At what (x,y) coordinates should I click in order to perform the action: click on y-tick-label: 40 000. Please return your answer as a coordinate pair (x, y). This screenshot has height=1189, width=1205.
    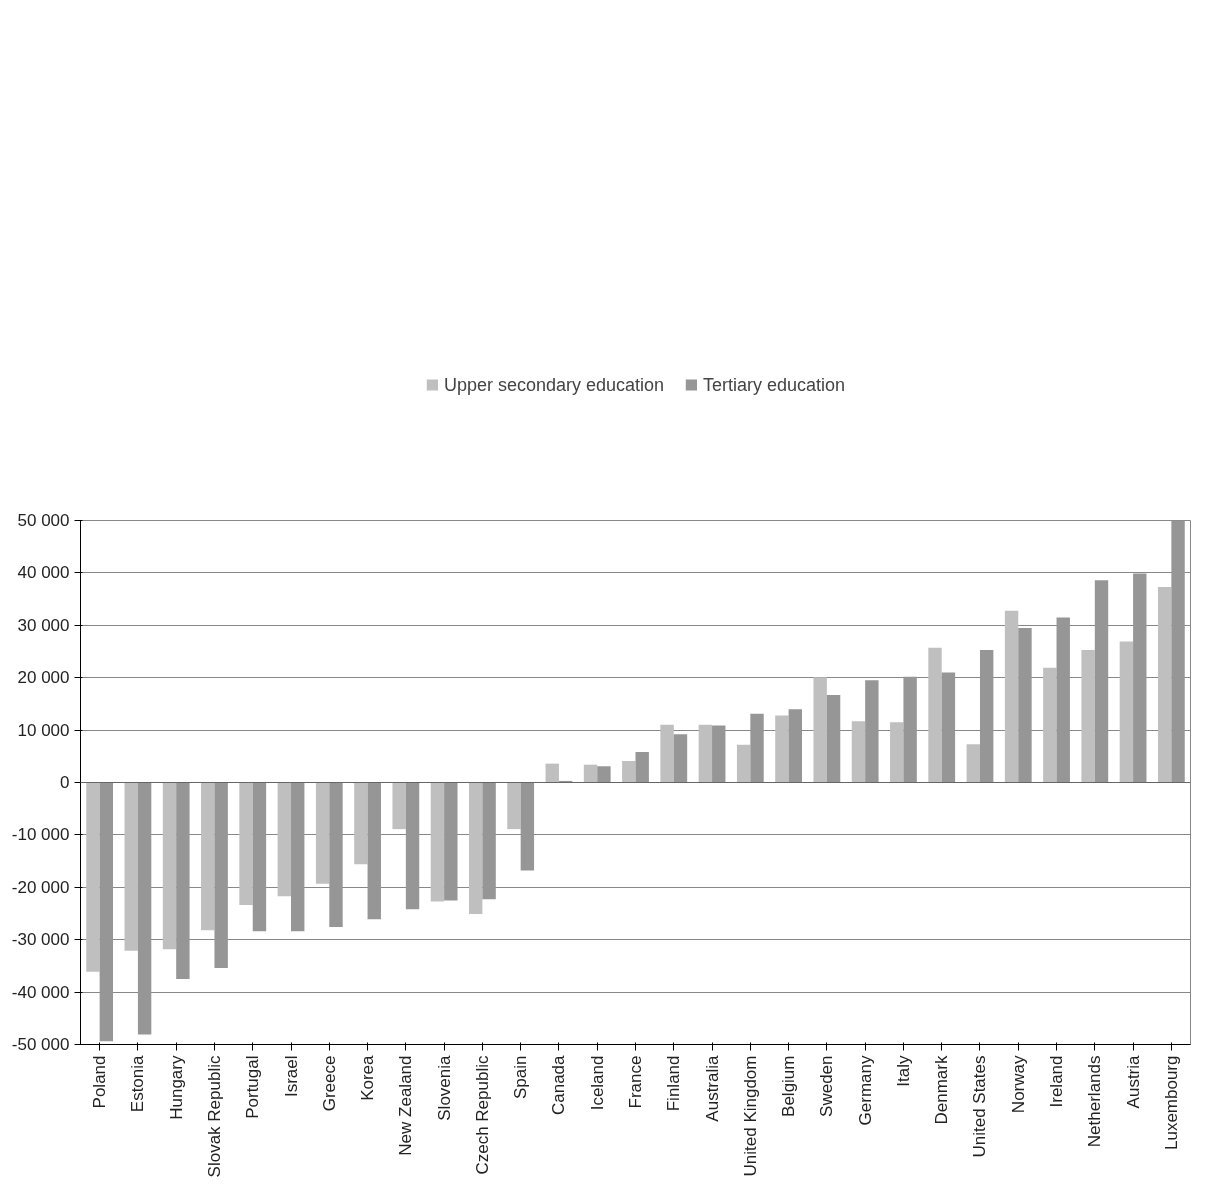
    Looking at the image, I should click on (43, 573).